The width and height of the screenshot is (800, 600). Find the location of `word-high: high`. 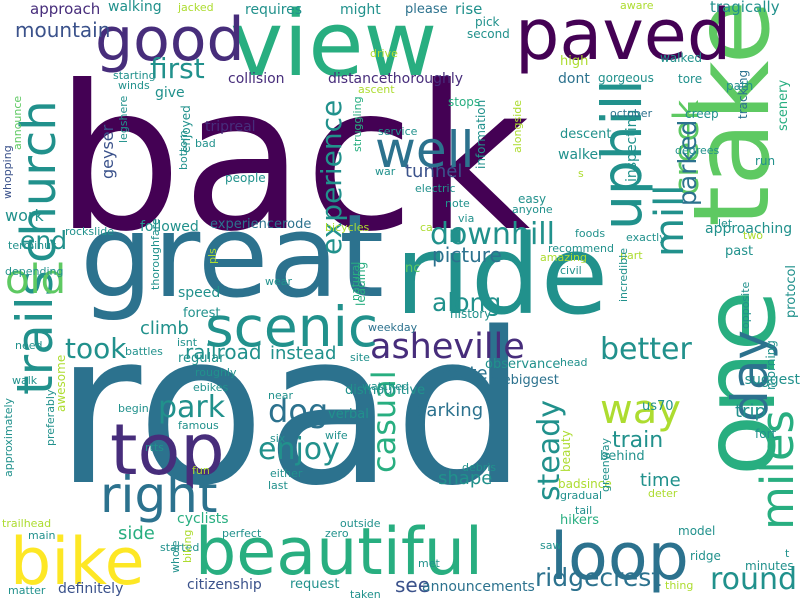

word-high: high is located at coordinates (574, 61).